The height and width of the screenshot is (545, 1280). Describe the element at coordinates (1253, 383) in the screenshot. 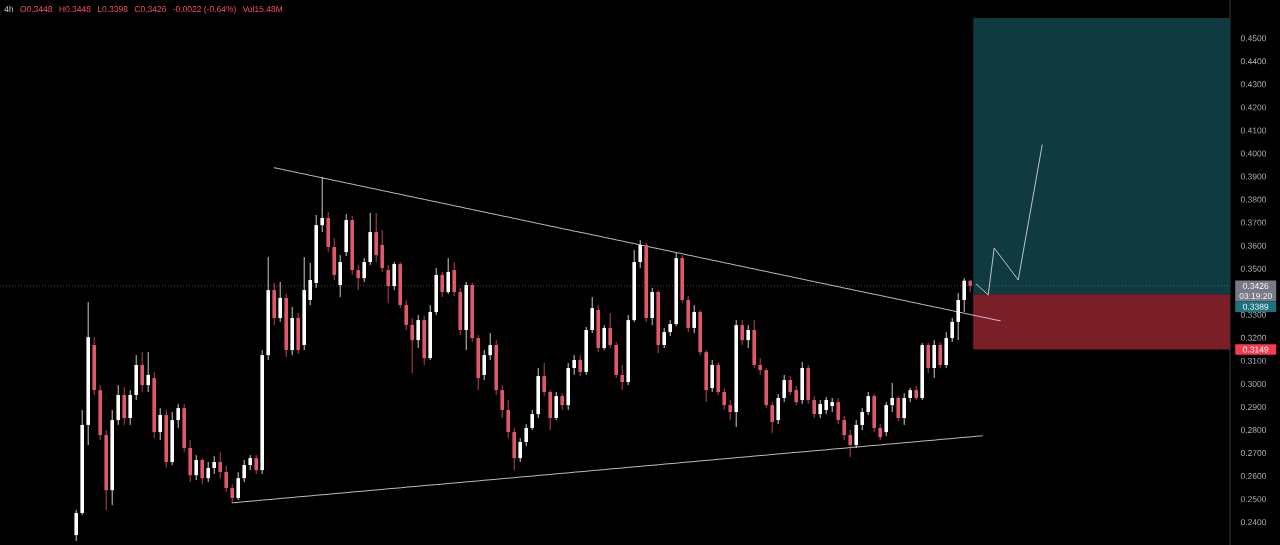

I see `y-tick-label: 0.3000` at that location.